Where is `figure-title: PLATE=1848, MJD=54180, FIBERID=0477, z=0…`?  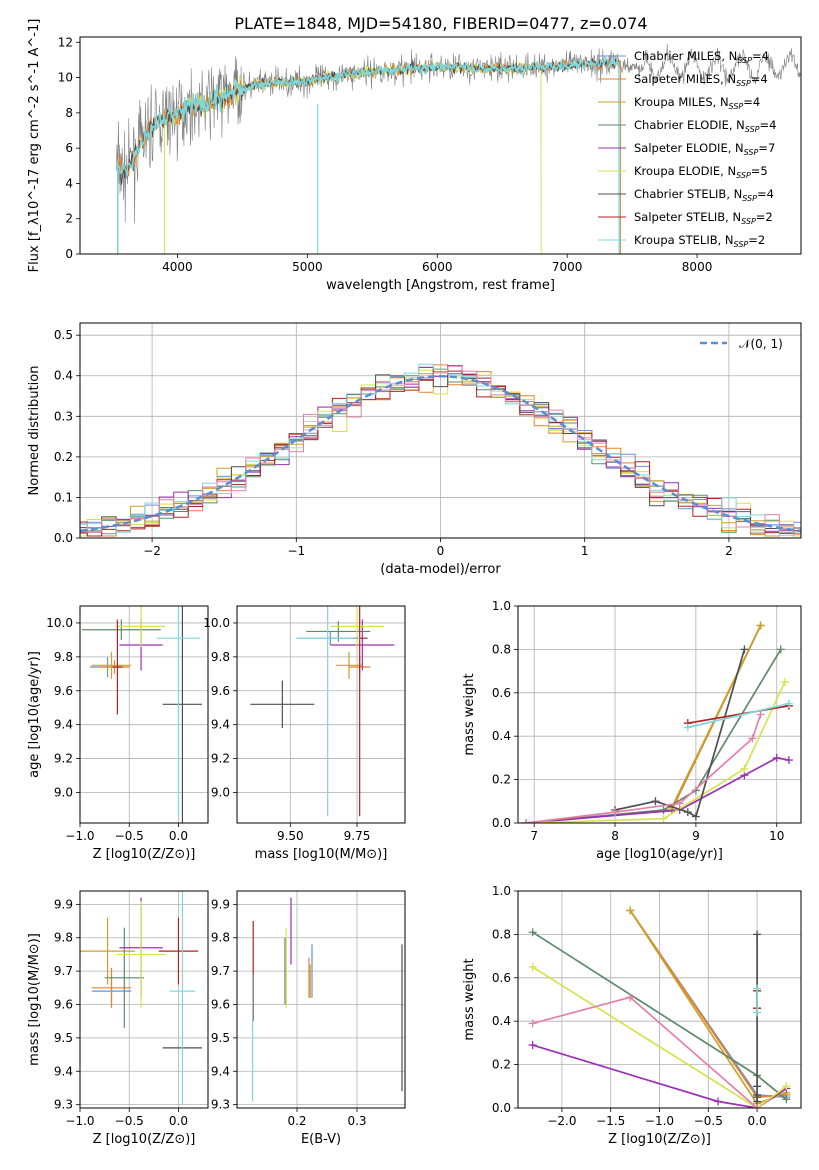
figure-title: PLATE=1848, MJD=54180, FIBERID=0477, z=0… is located at coordinates (440, 23).